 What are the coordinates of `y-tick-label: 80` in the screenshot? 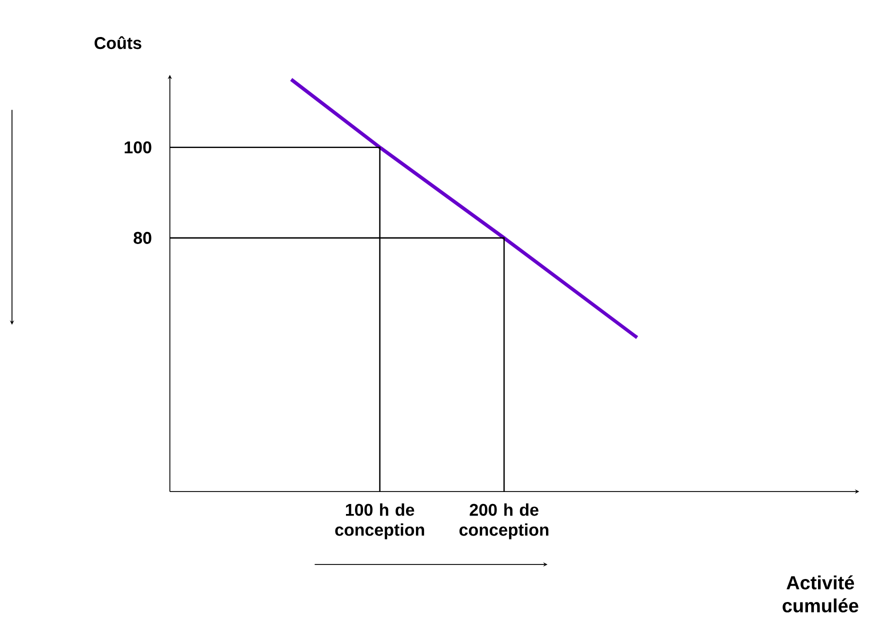 It's located at (143, 238).